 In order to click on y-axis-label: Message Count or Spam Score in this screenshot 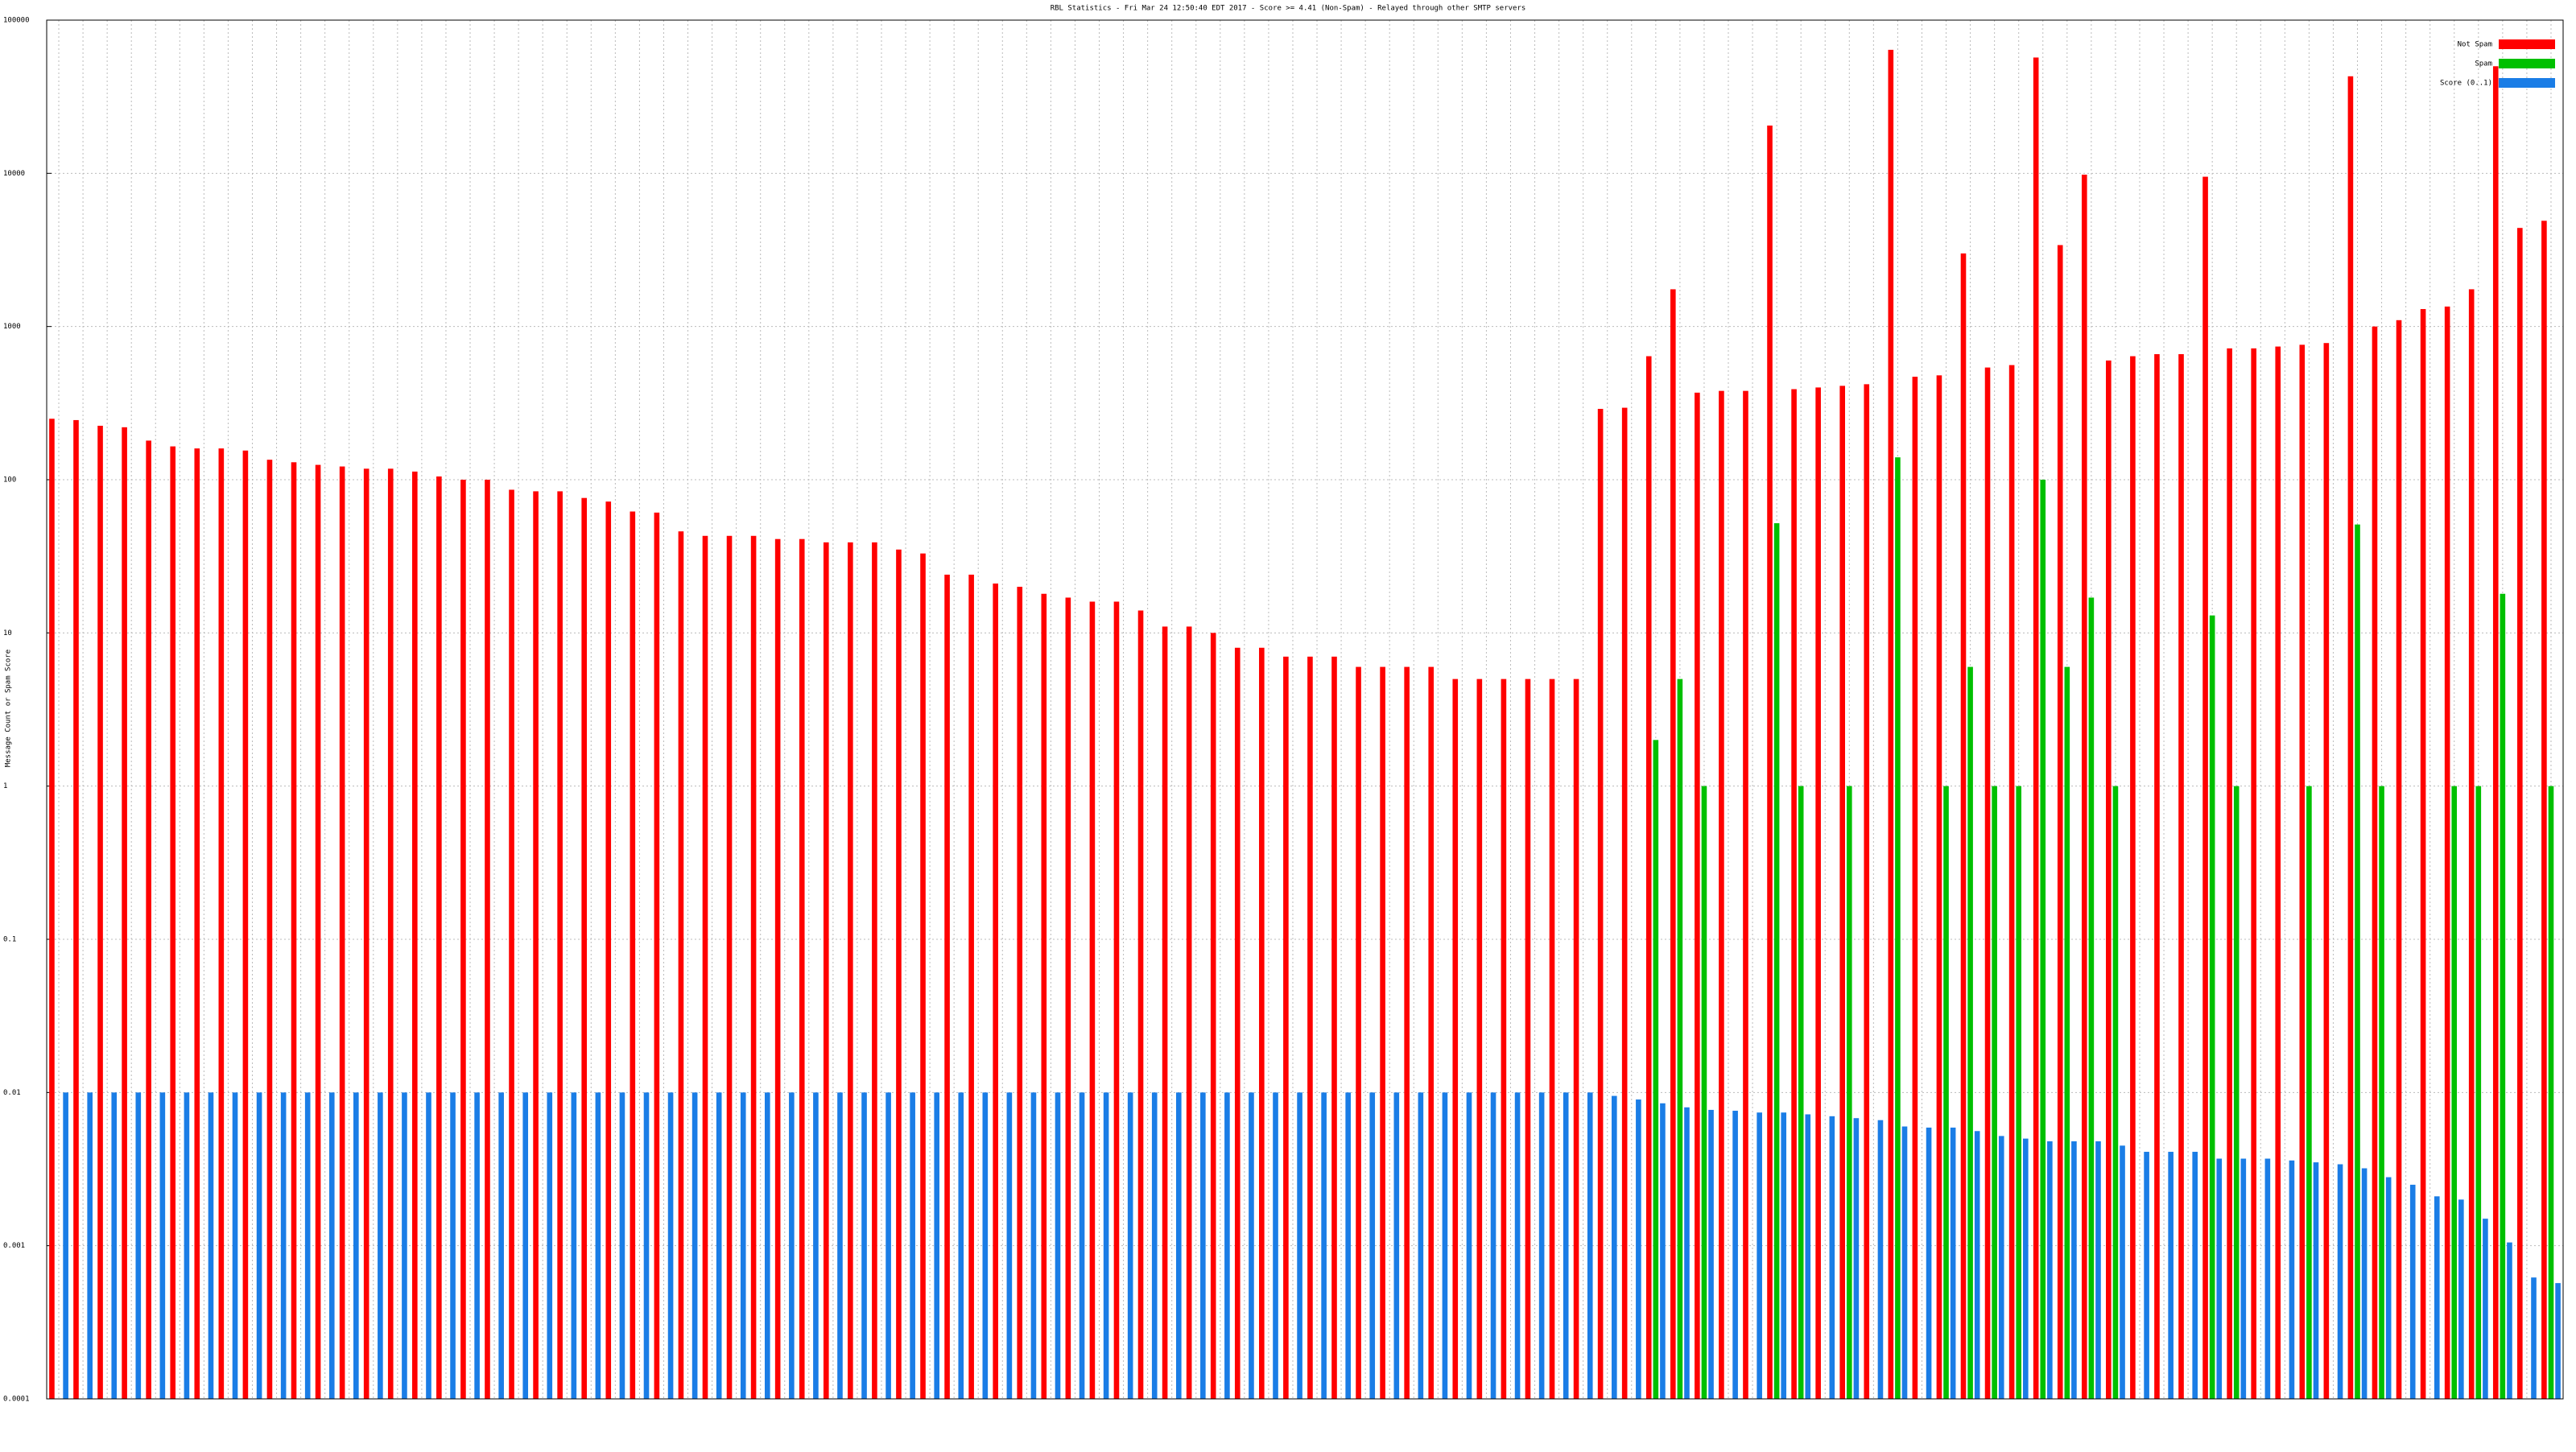, I will do `click(9, 708)`.